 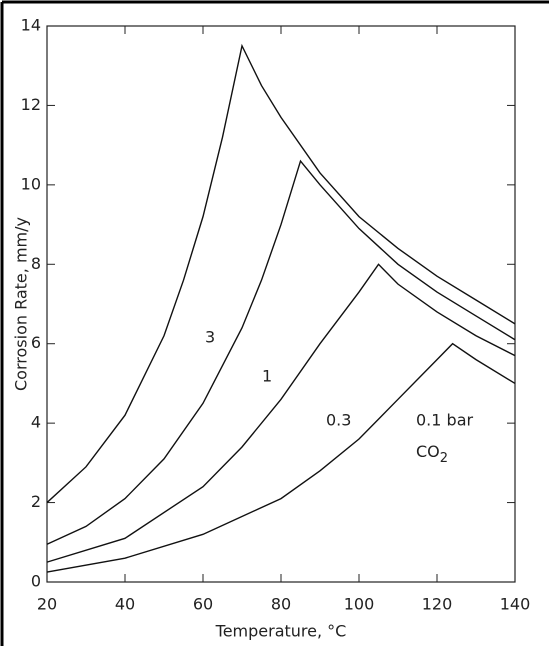 What do you see at coordinates (125, 604) in the screenshot?
I see `x-tick-label: 40` at bounding box center [125, 604].